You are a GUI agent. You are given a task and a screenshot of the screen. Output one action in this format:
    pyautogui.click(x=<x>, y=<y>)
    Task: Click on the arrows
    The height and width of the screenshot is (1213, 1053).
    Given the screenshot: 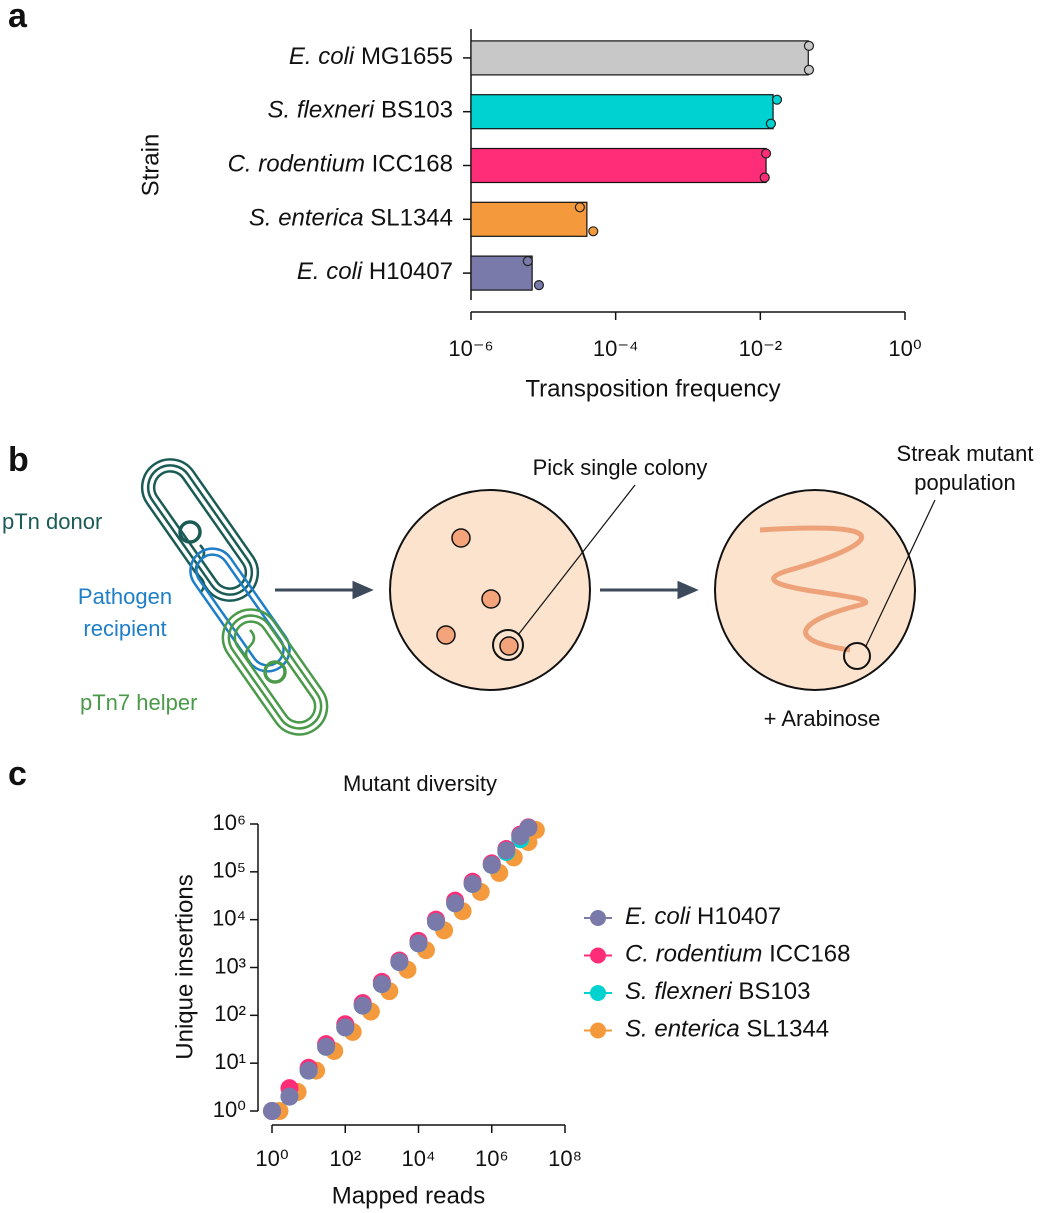 What is the action you would take?
    pyautogui.click(x=487, y=590)
    